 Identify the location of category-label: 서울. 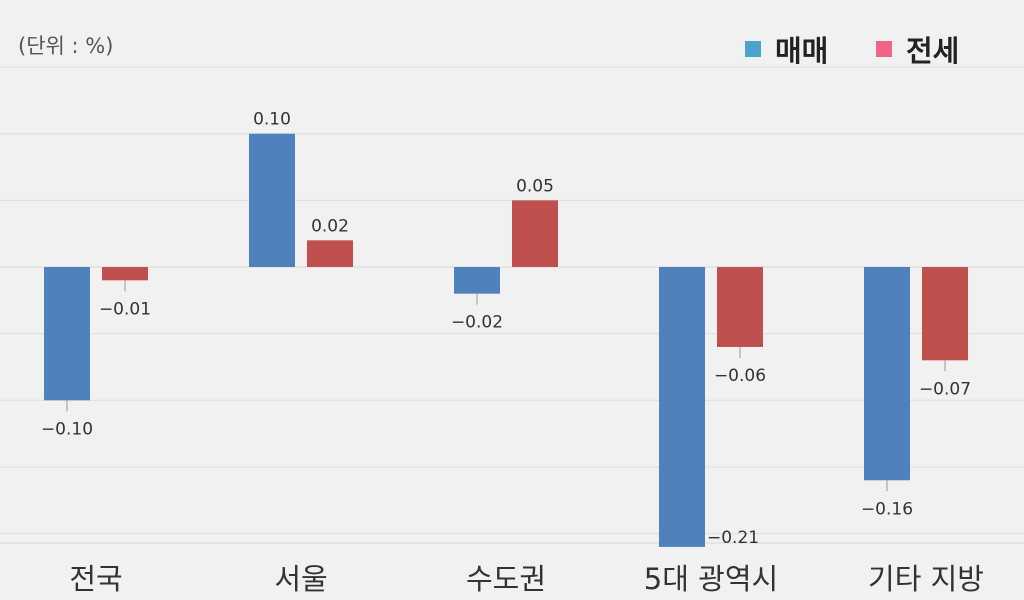
(300, 579).